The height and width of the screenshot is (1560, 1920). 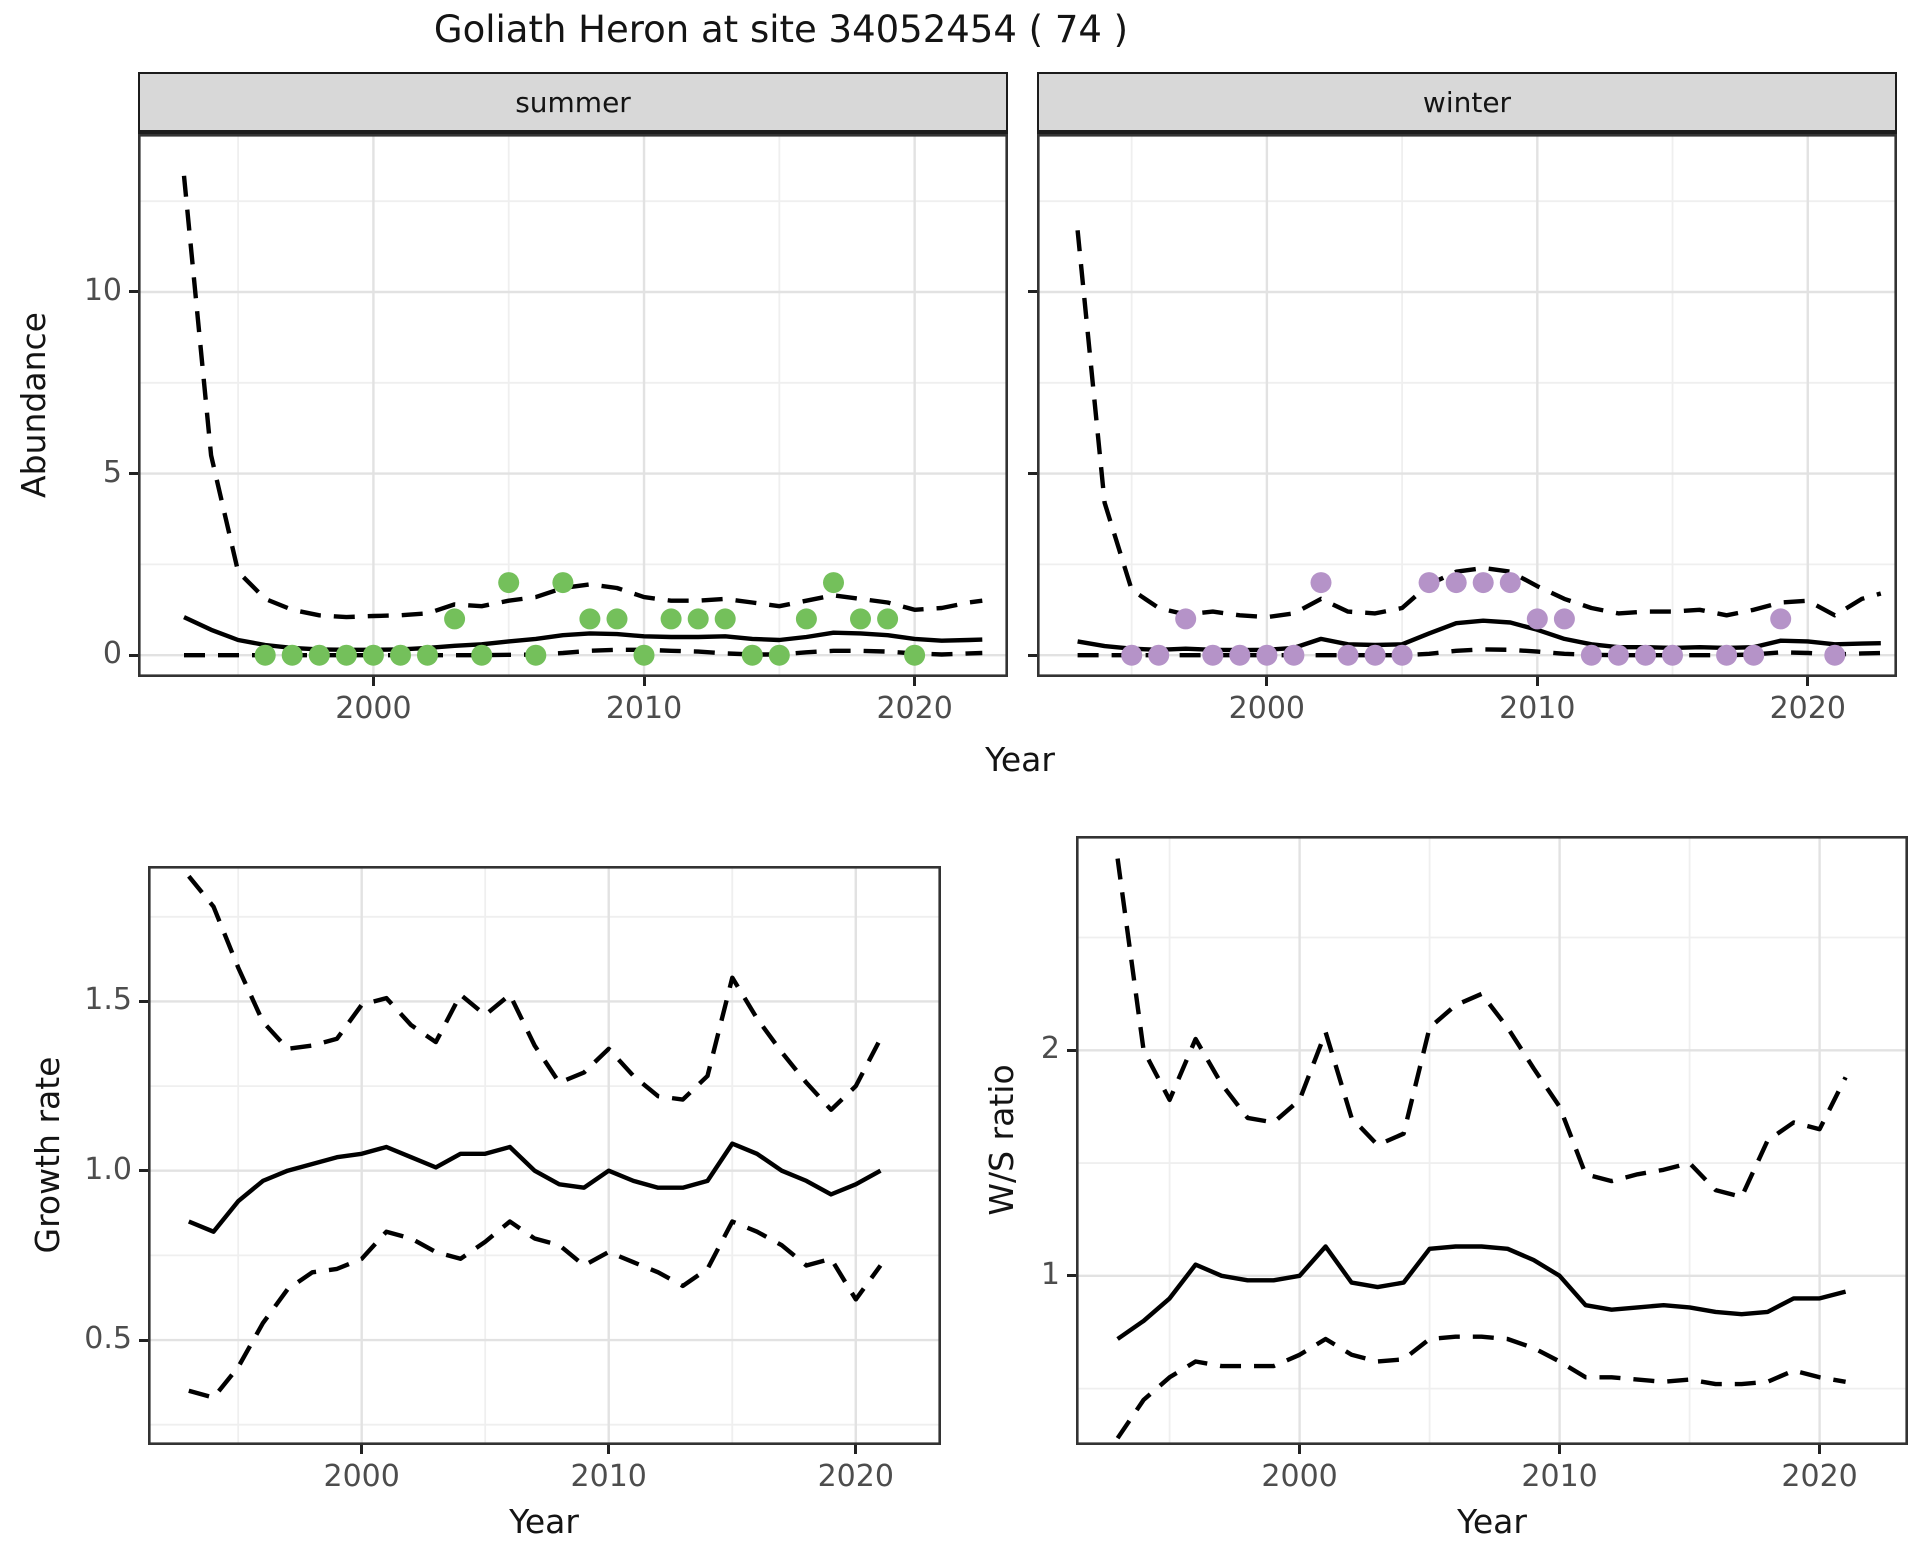 I want to click on y-tick-label: 1, so click(x=1050, y=1274).